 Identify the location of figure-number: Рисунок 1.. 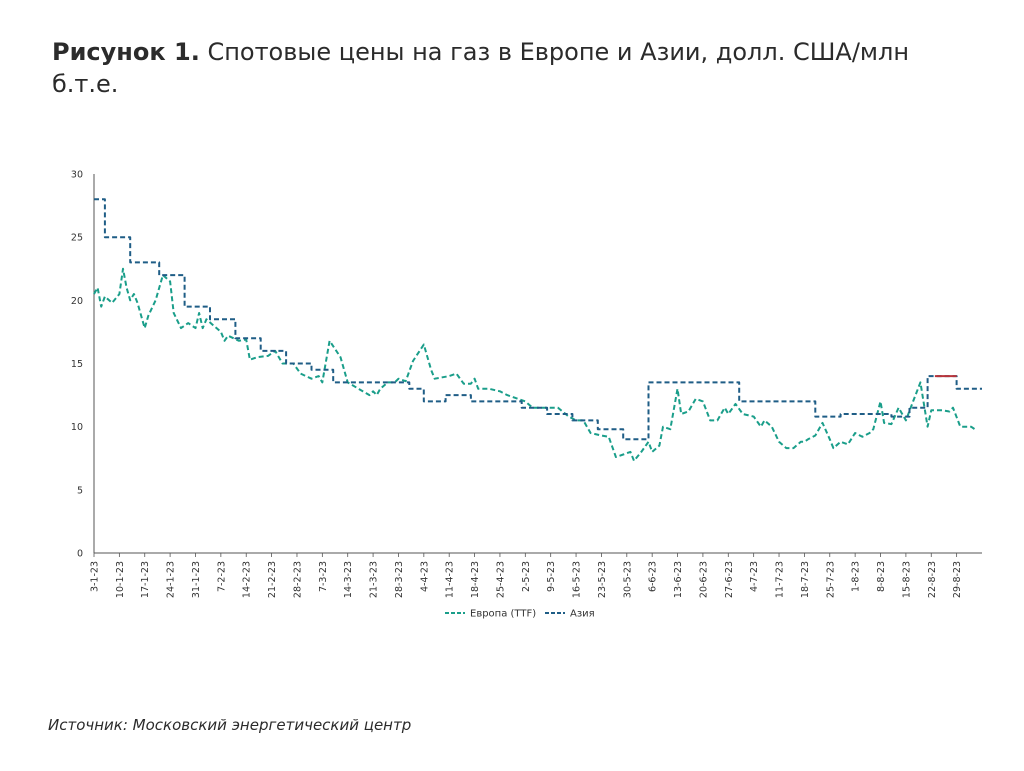
(126, 52).